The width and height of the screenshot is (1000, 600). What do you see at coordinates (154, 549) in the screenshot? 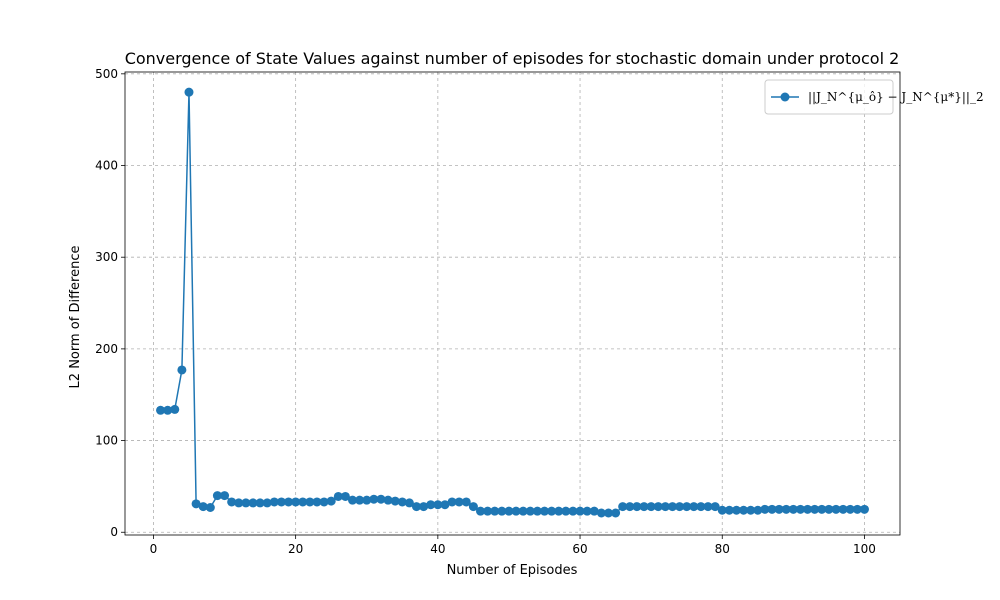
I see `x-tick-label: 0` at bounding box center [154, 549].